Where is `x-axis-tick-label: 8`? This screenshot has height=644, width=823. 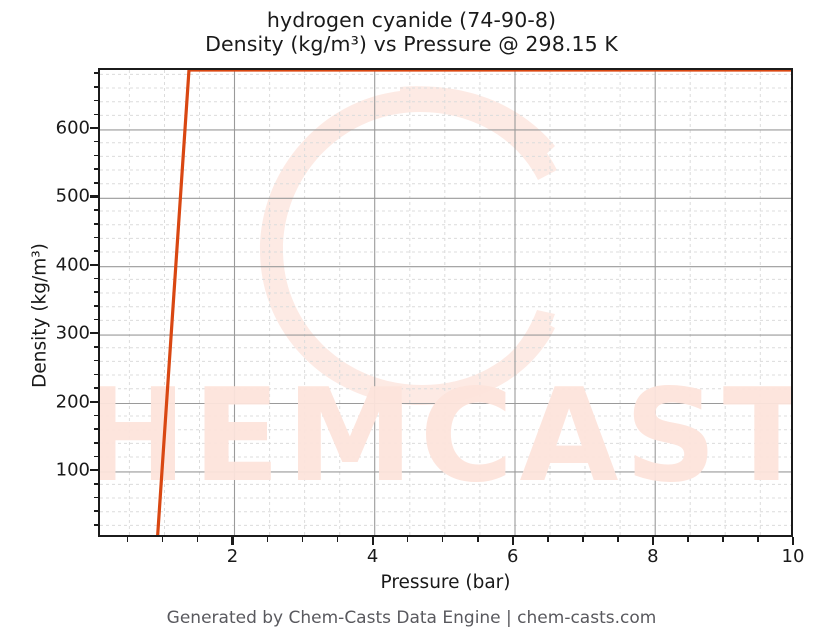 x-axis-tick-label: 8 is located at coordinates (653, 556).